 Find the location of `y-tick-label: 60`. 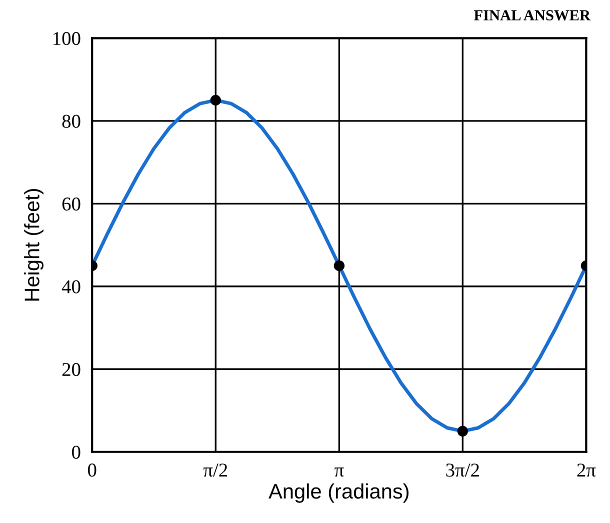

y-tick-label: 60 is located at coordinates (71, 204).